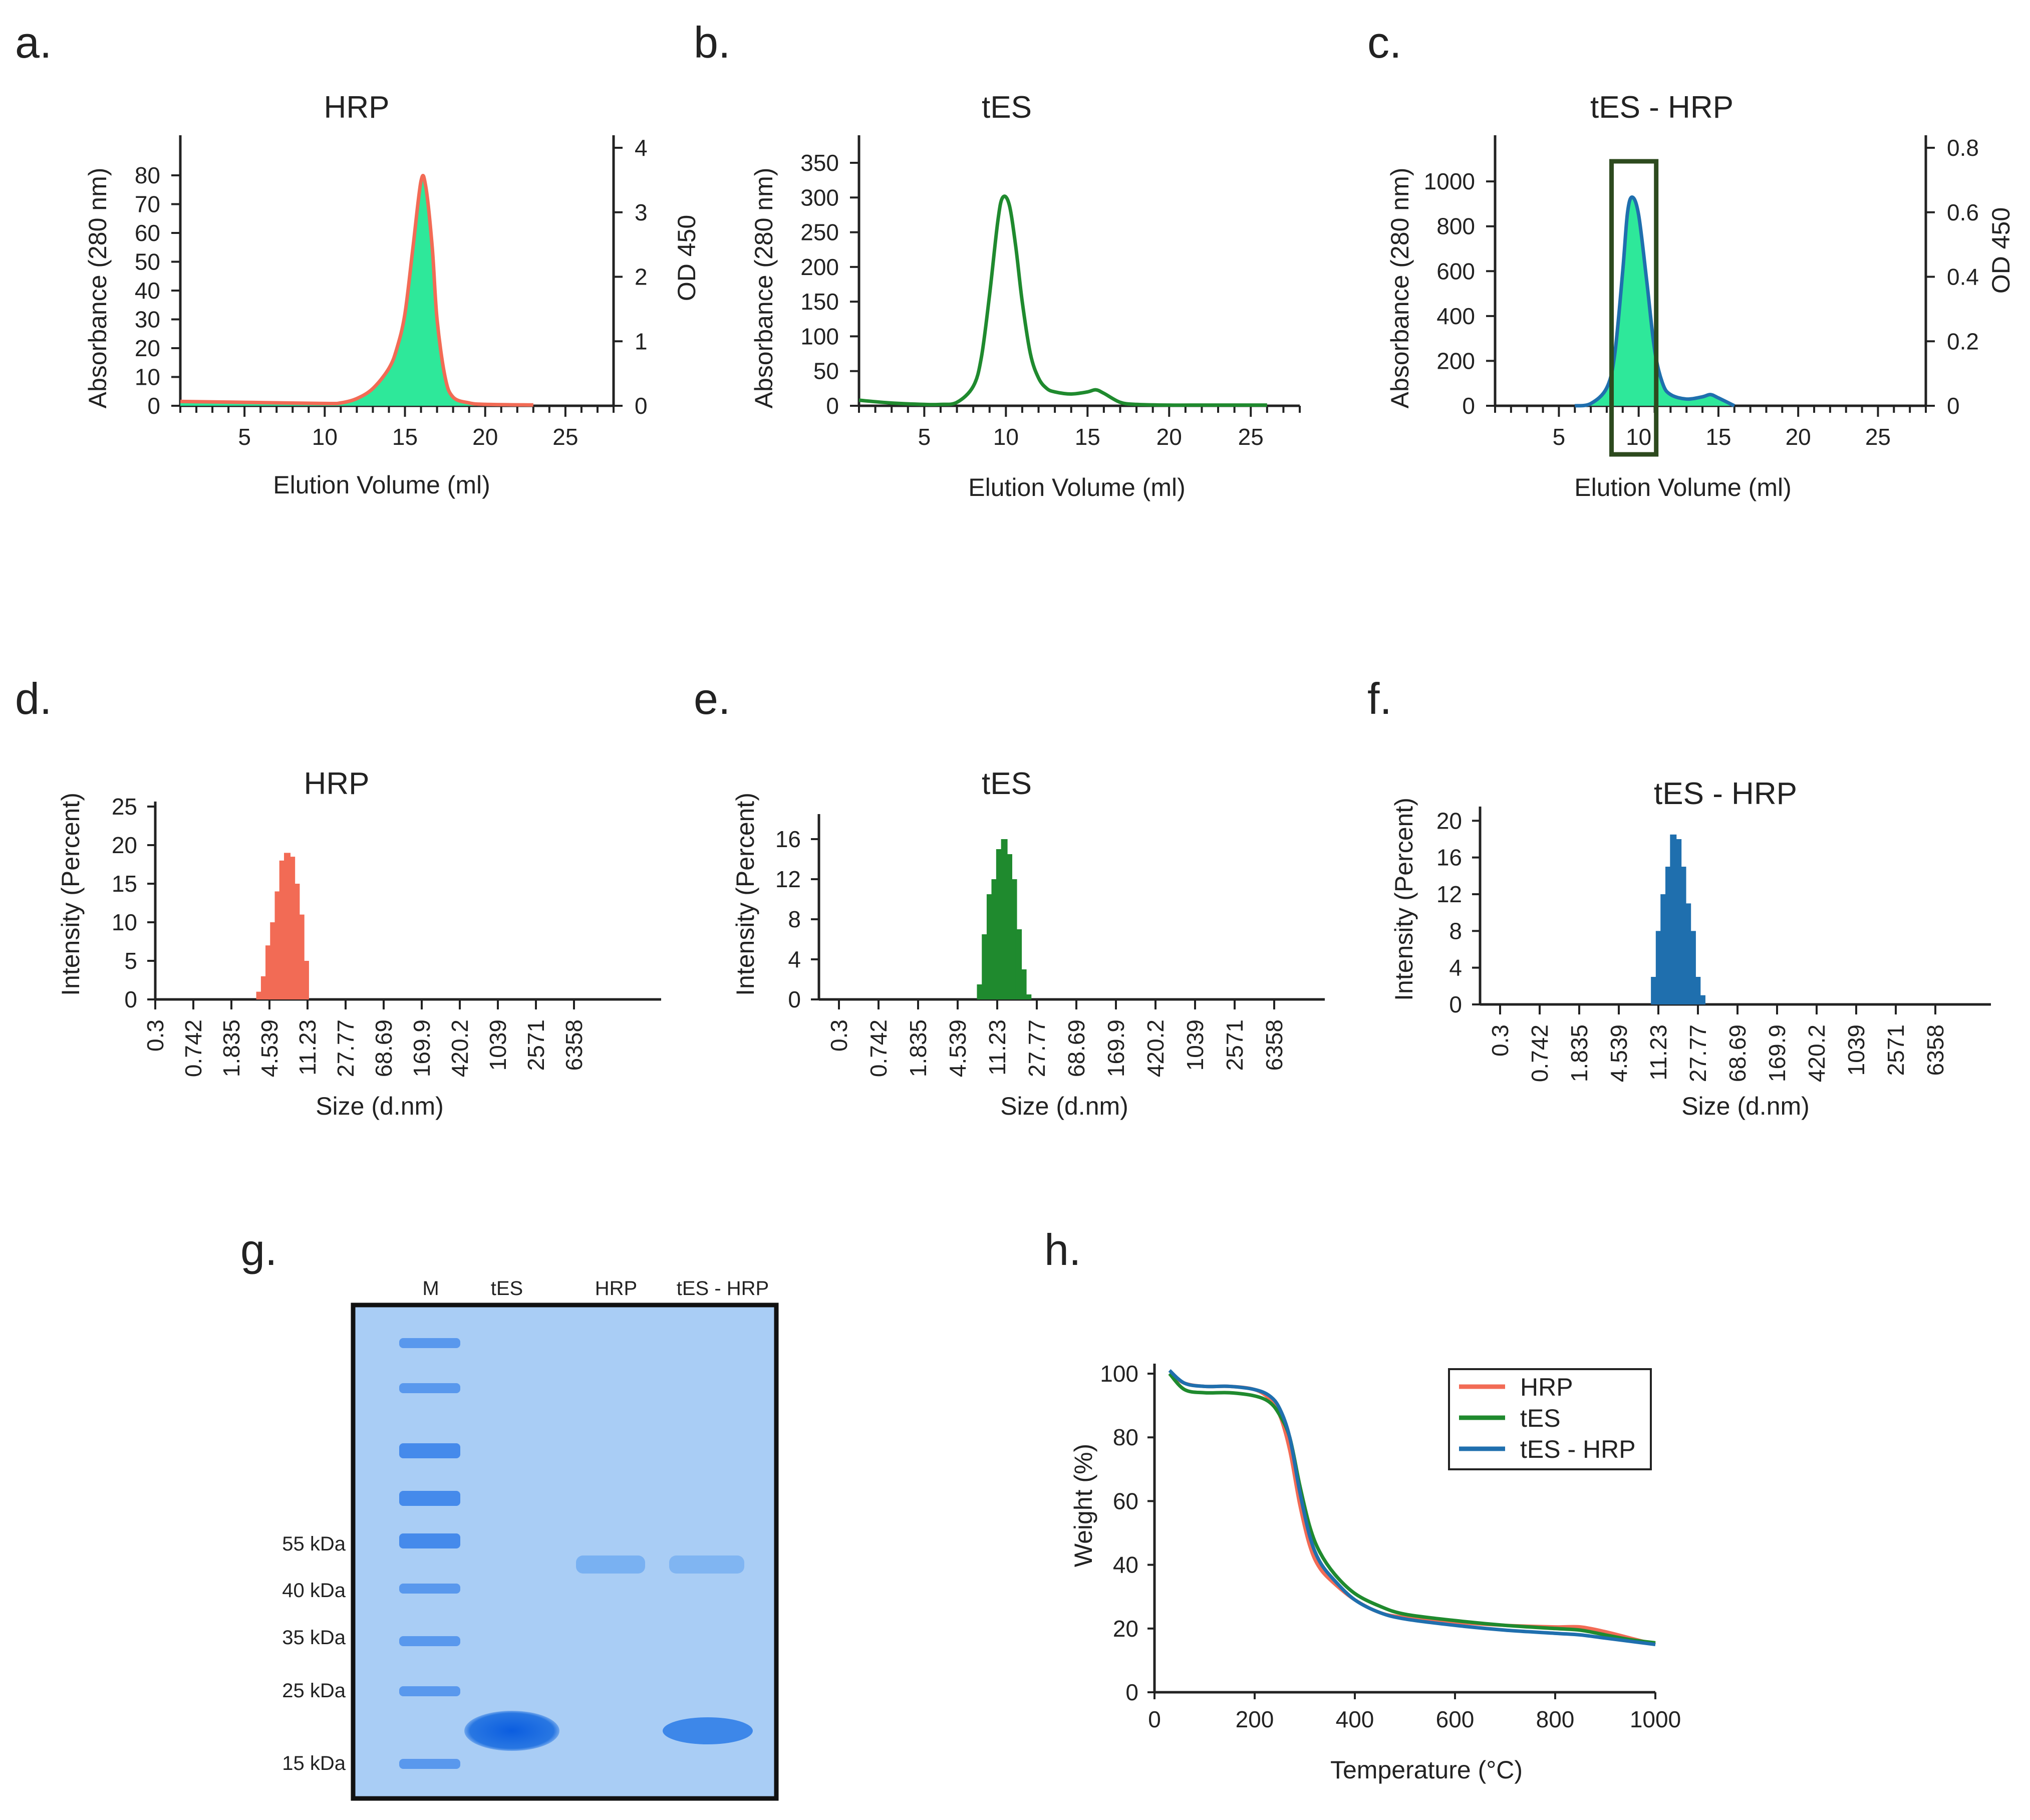 The image size is (2030, 1820). I want to click on panel-label-g: g., so click(259, 1249).